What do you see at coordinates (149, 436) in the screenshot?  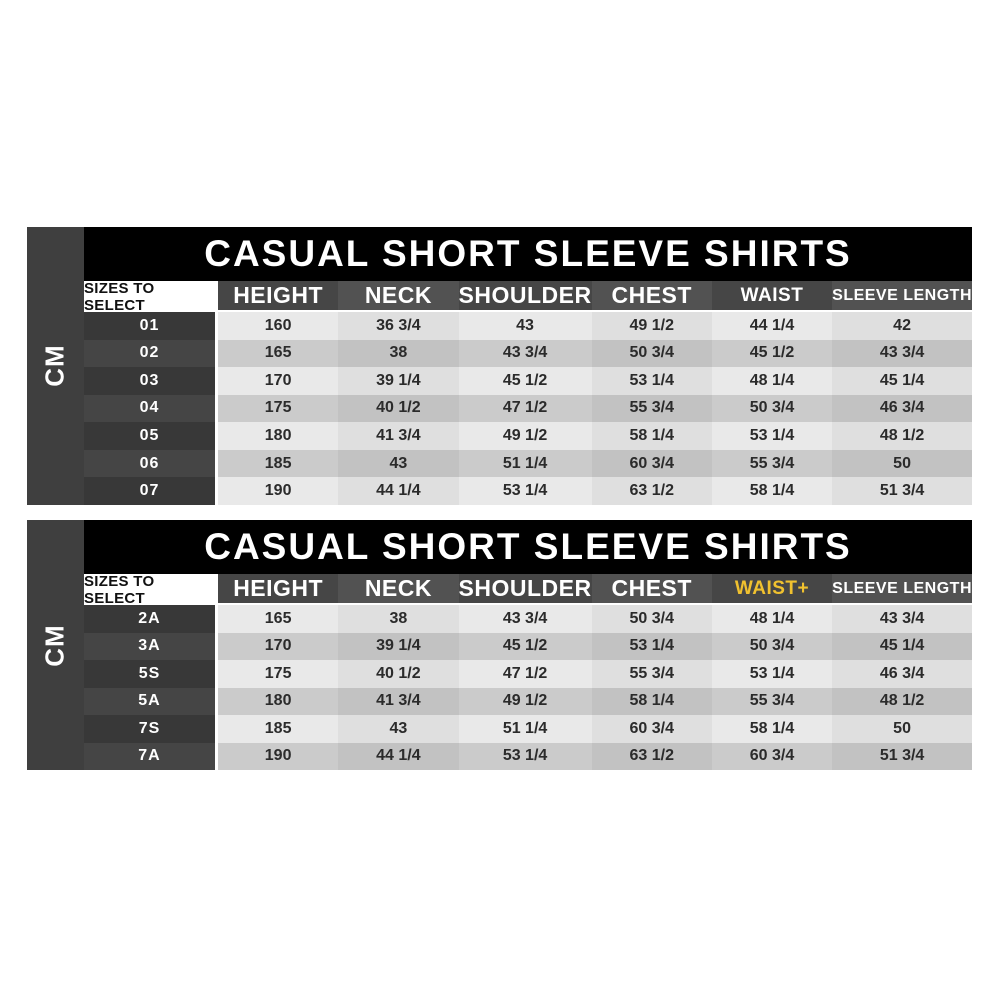 I see `size-row-label: 05` at bounding box center [149, 436].